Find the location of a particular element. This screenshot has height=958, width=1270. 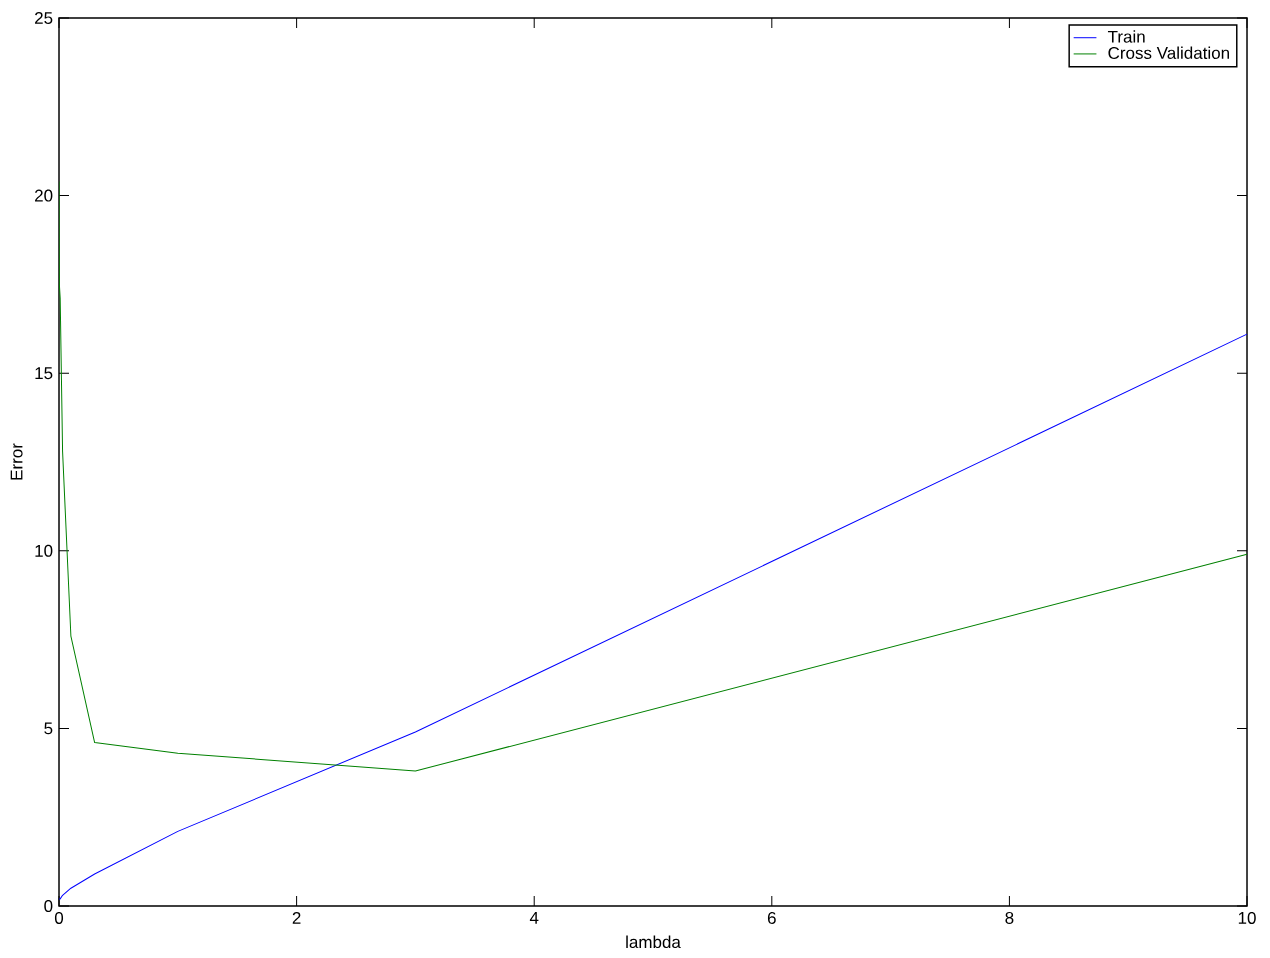

y-tick-label: 10 is located at coordinates (44, 550).